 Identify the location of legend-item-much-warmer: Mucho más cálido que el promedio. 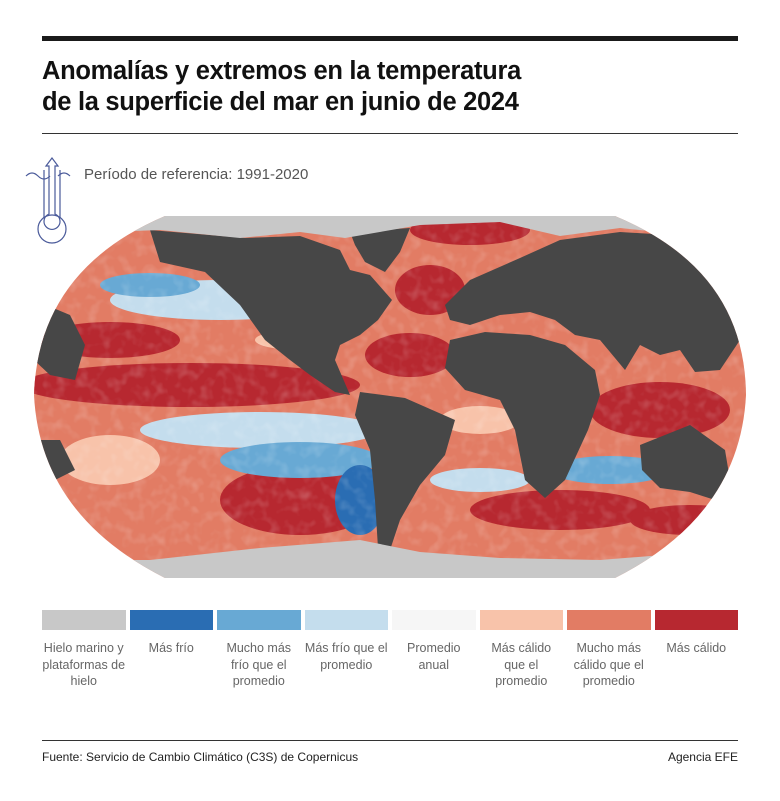
(609, 650).